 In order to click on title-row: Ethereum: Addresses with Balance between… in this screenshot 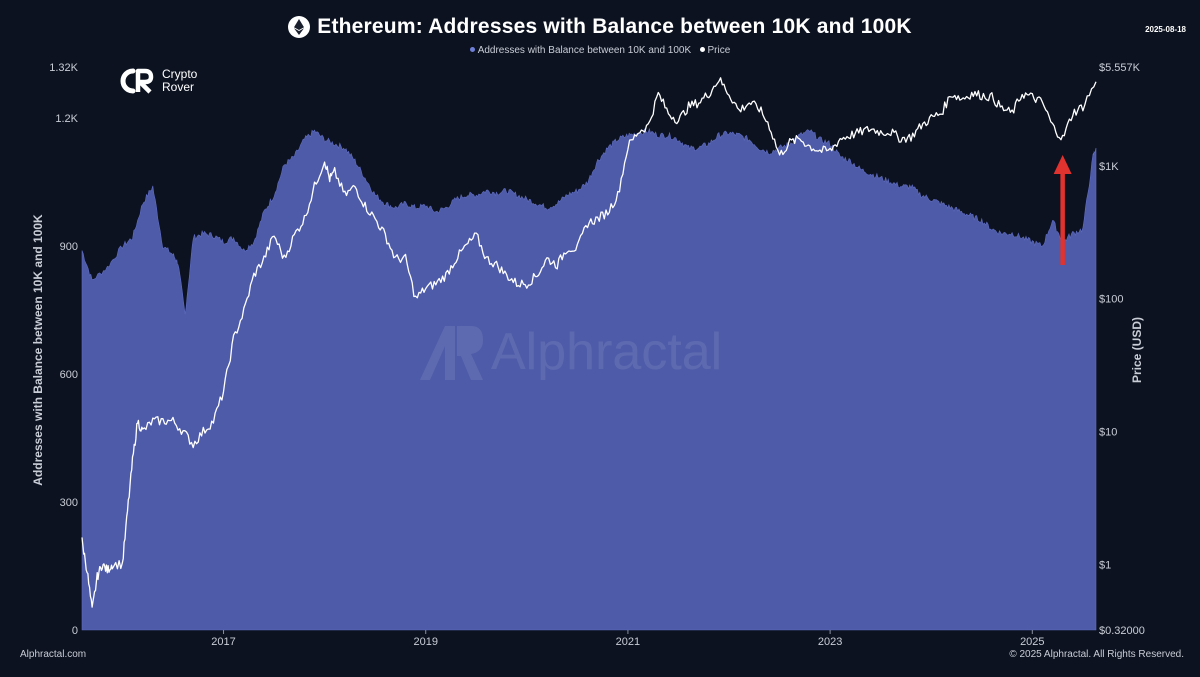, I will do `click(600, 27)`.